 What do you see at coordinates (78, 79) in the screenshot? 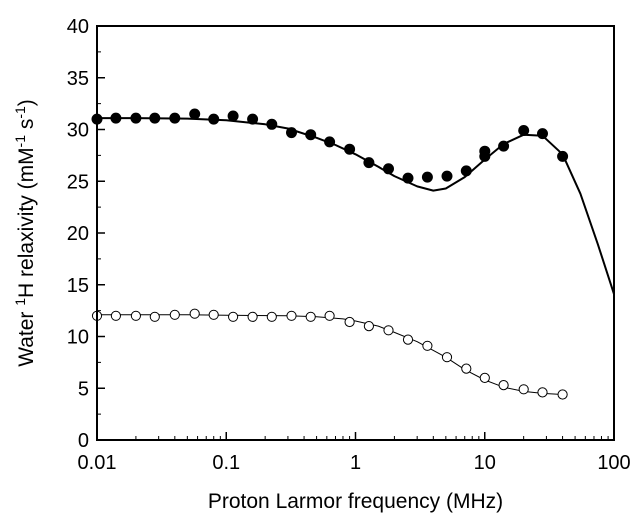
I see `y-tick-label: 35` at bounding box center [78, 79].